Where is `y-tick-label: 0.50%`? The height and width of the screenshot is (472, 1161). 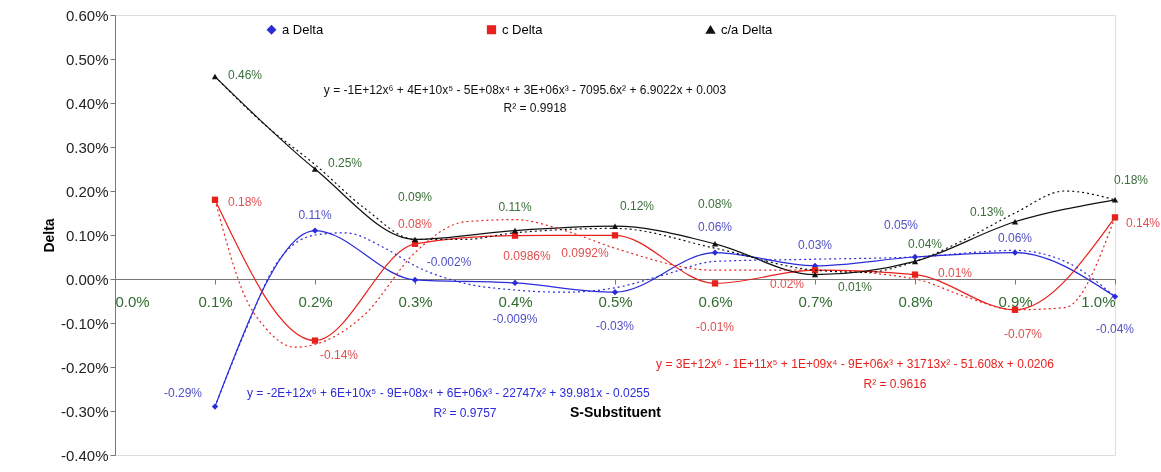
y-tick-label: 0.50% is located at coordinates (87, 59).